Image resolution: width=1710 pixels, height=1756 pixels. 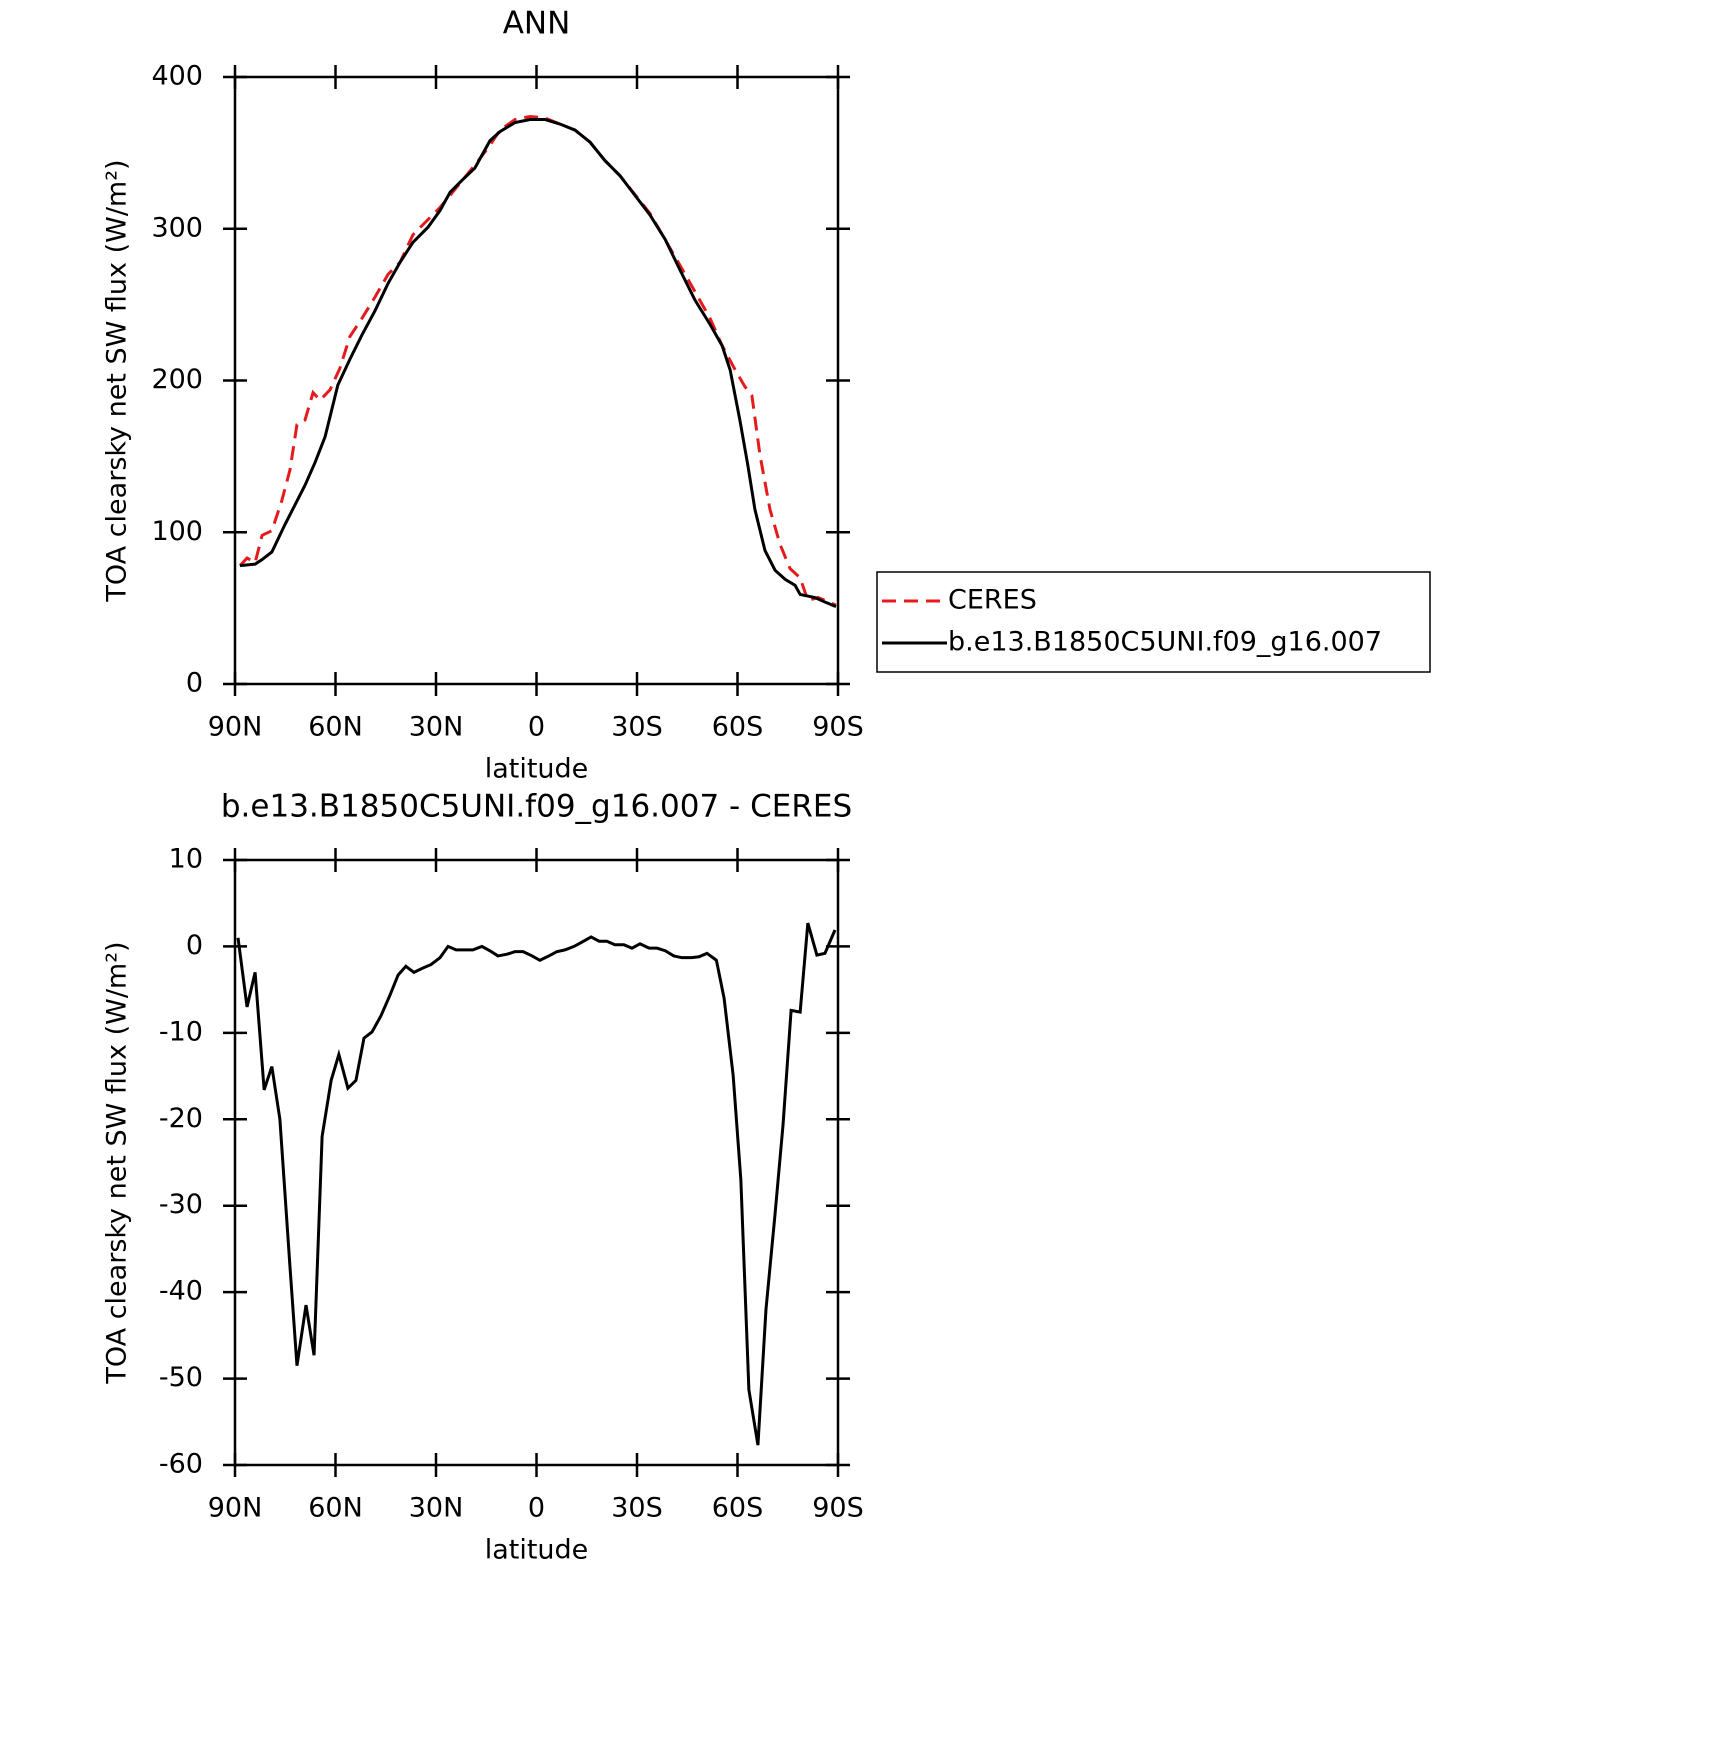 I want to click on y-tick-label: 200, so click(x=177, y=379).